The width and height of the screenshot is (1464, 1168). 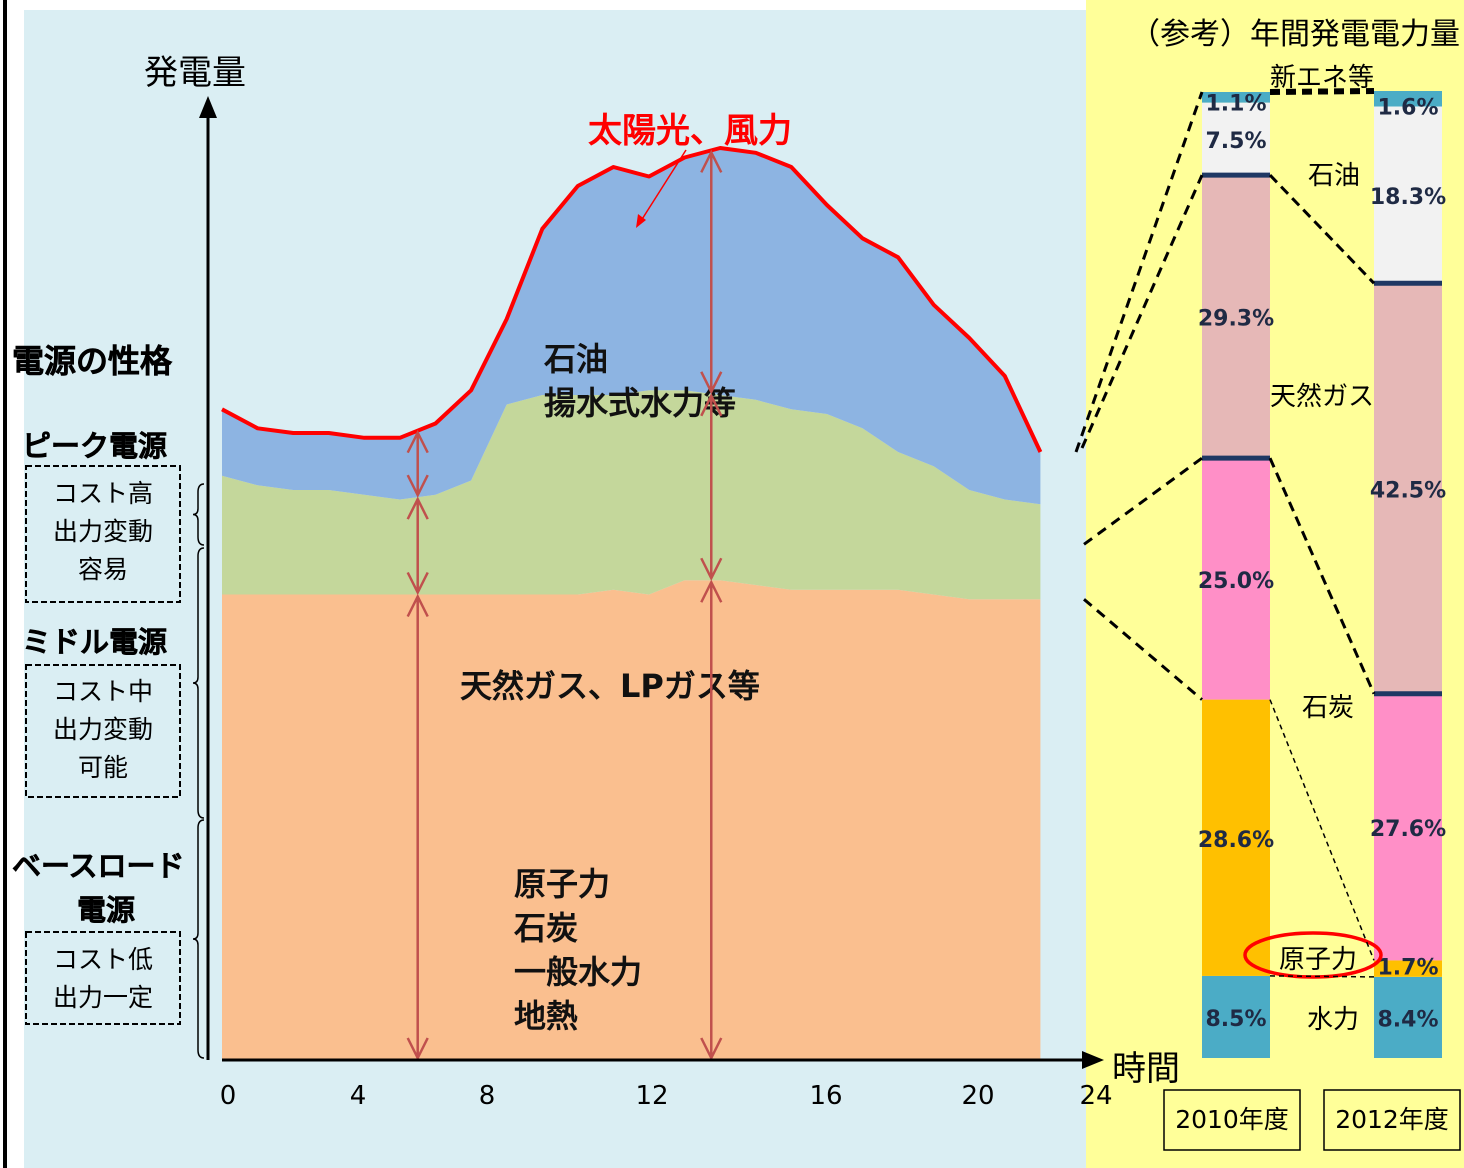 What do you see at coordinates (1408, 491) in the screenshot?
I see `value-label-4-2: 42.5%` at bounding box center [1408, 491].